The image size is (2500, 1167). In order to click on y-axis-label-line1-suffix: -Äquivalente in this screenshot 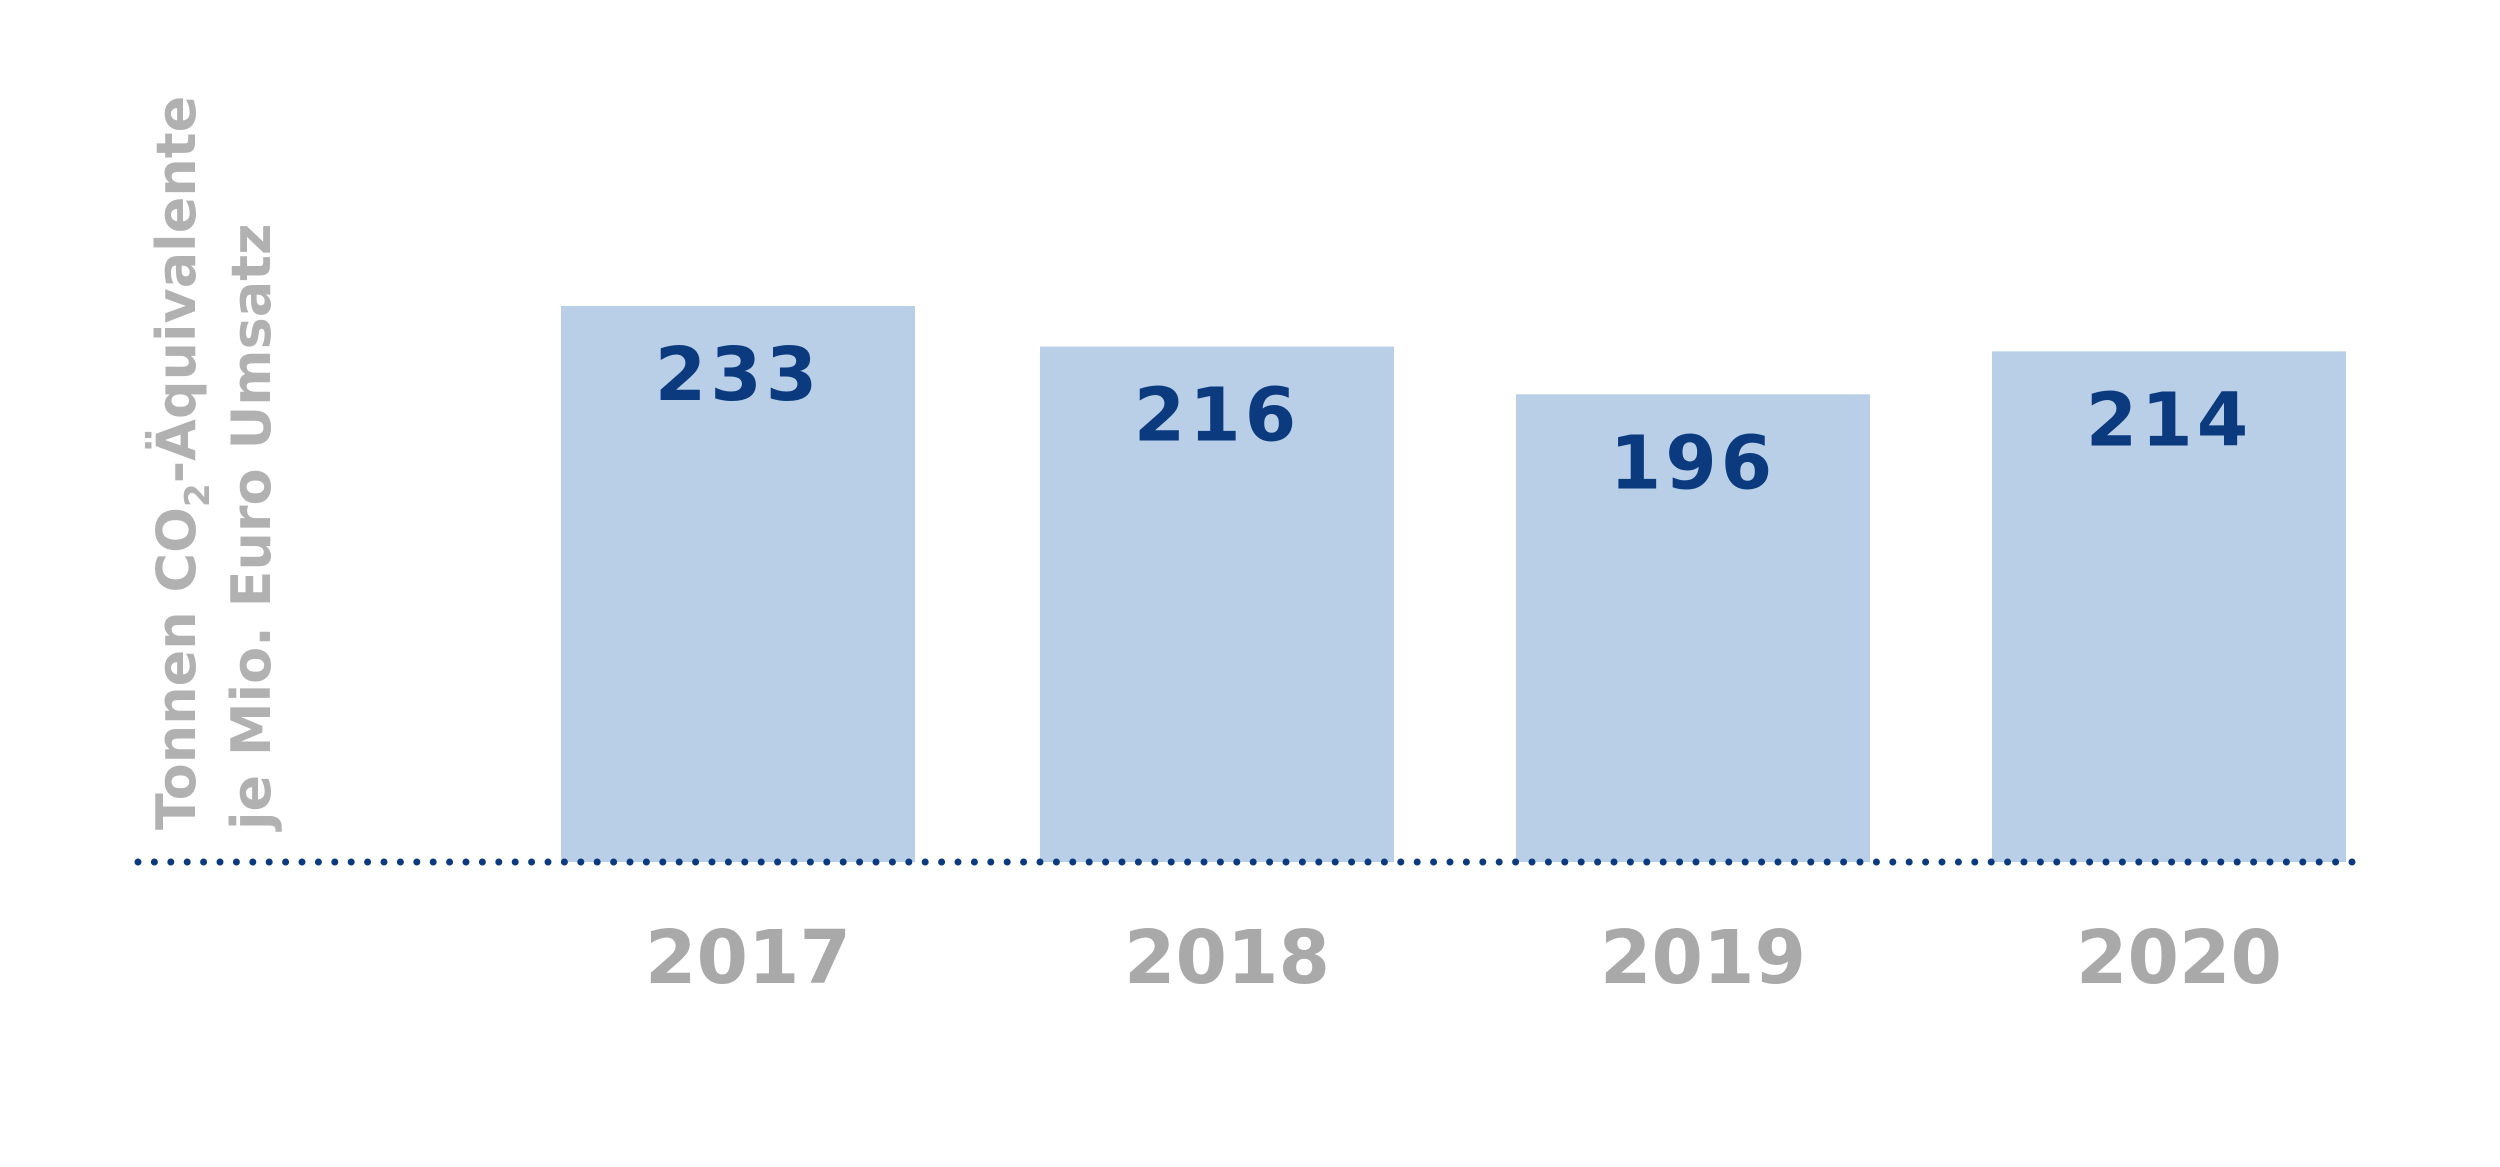, I will do `click(176, 289)`.